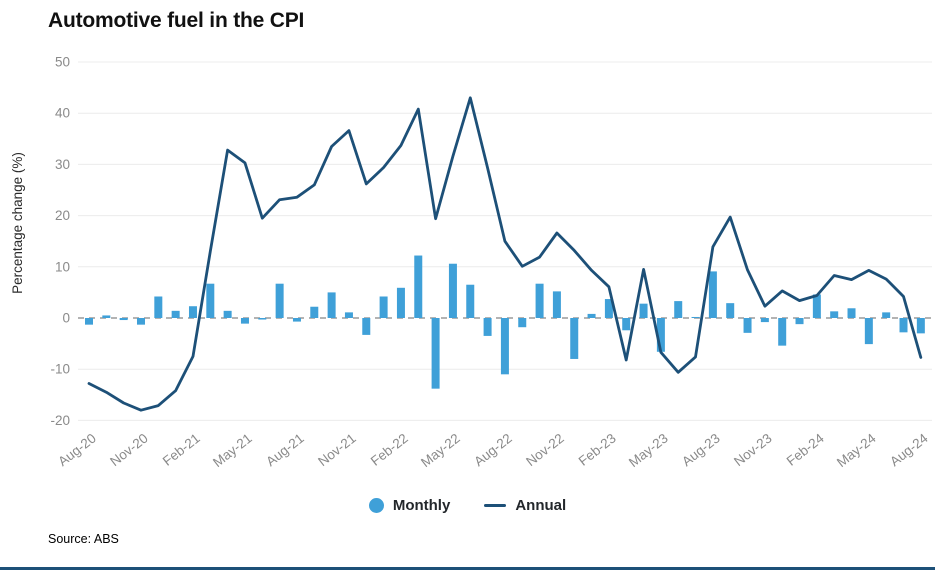 Image resolution: width=935 pixels, height=572 pixels. I want to click on y-tick-label: 10, so click(62, 266).